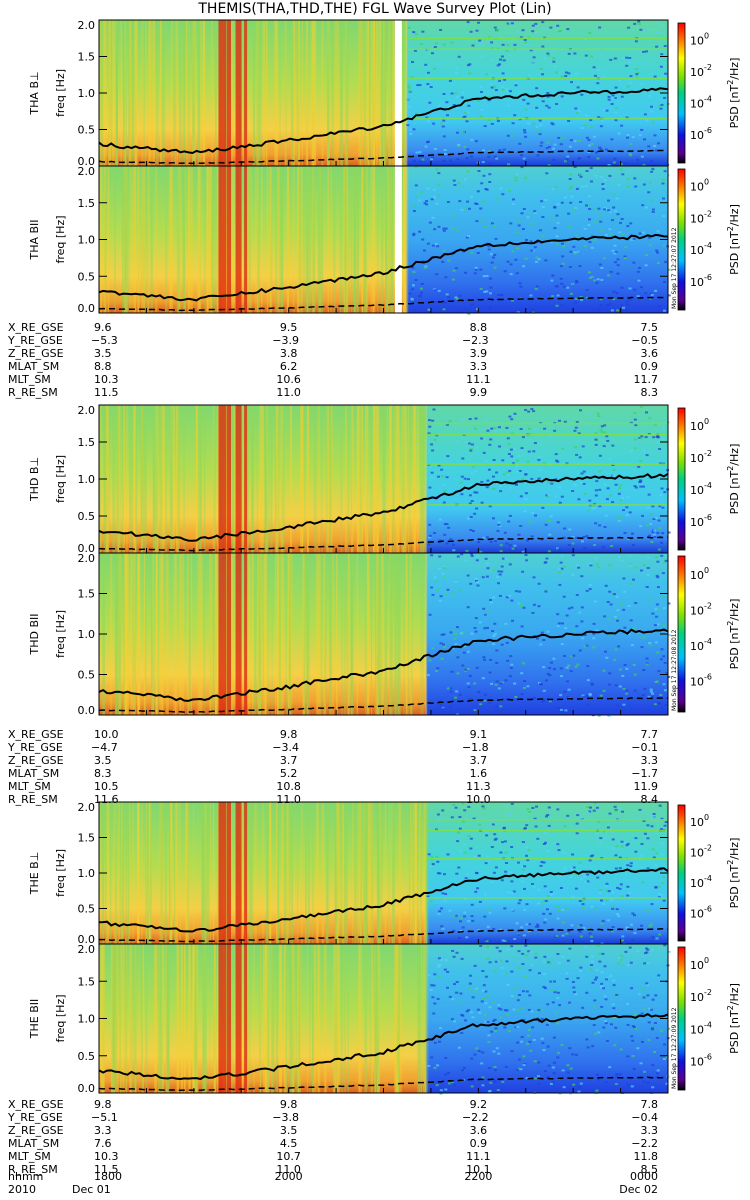 This screenshot has width=750, height=1200. I want to click on date-start: Dec 01, so click(91, 1189).